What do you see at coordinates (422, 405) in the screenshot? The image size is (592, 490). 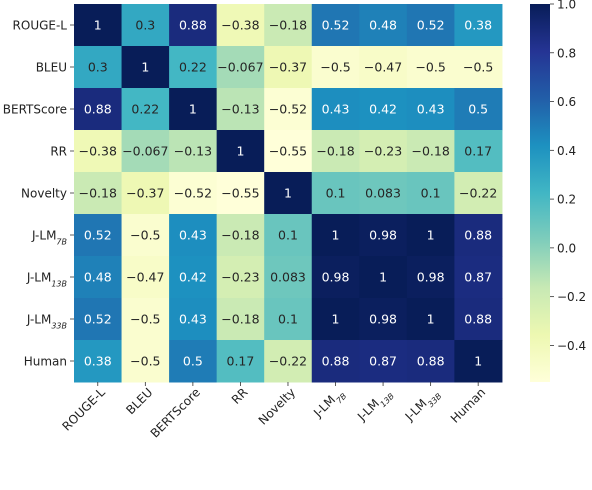 I see `x-tick-label: J-LM33B` at bounding box center [422, 405].